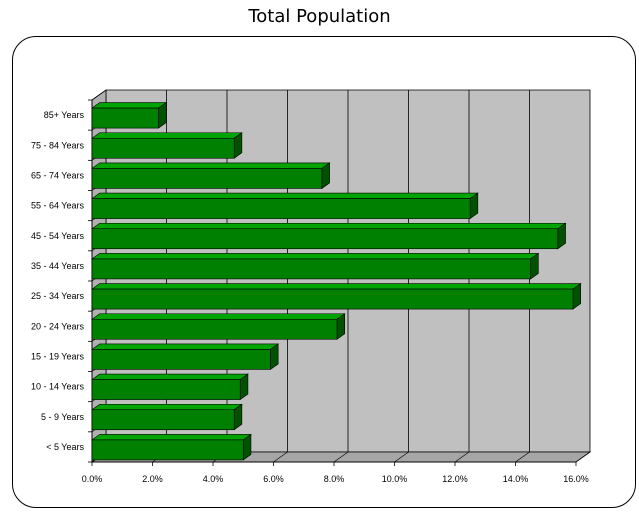 This screenshot has width=639, height=512. I want to click on x-tick-label: 6.0%, so click(273, 479).